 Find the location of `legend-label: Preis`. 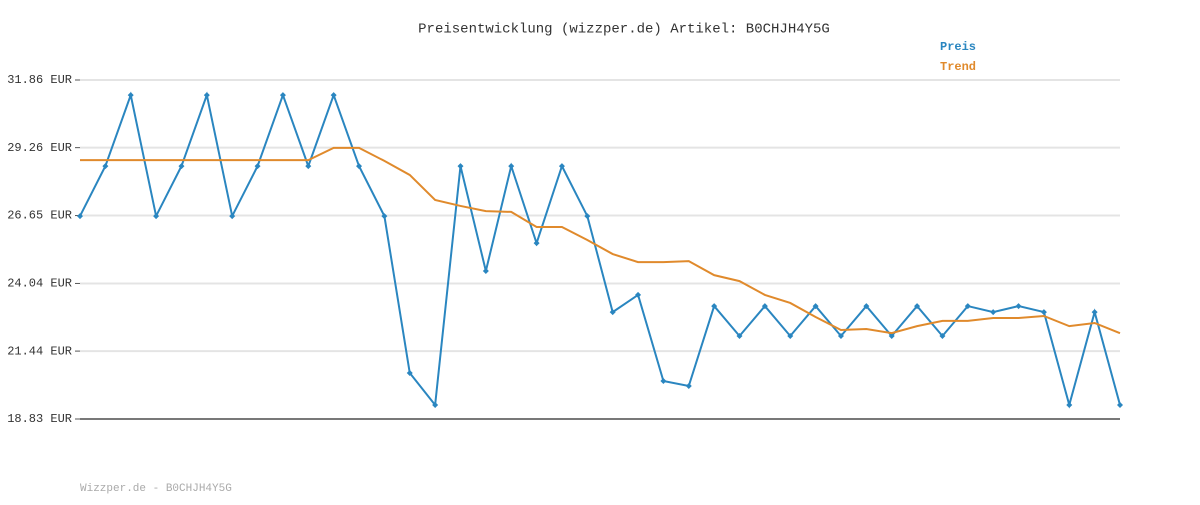

legend-label: Preis is located at coordinates (958, 47).